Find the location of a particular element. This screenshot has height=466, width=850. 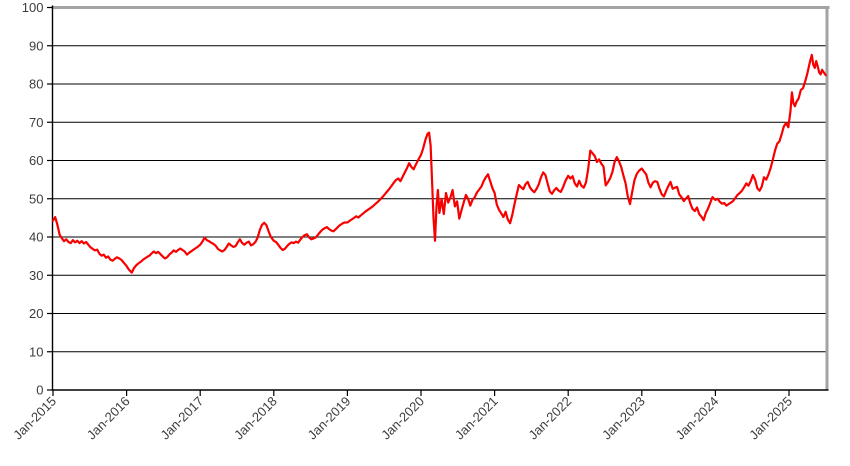

y-axis-labels: 0 10 20 30 40 50 60 70 80 90 100 is located at coordinates (37, 199).